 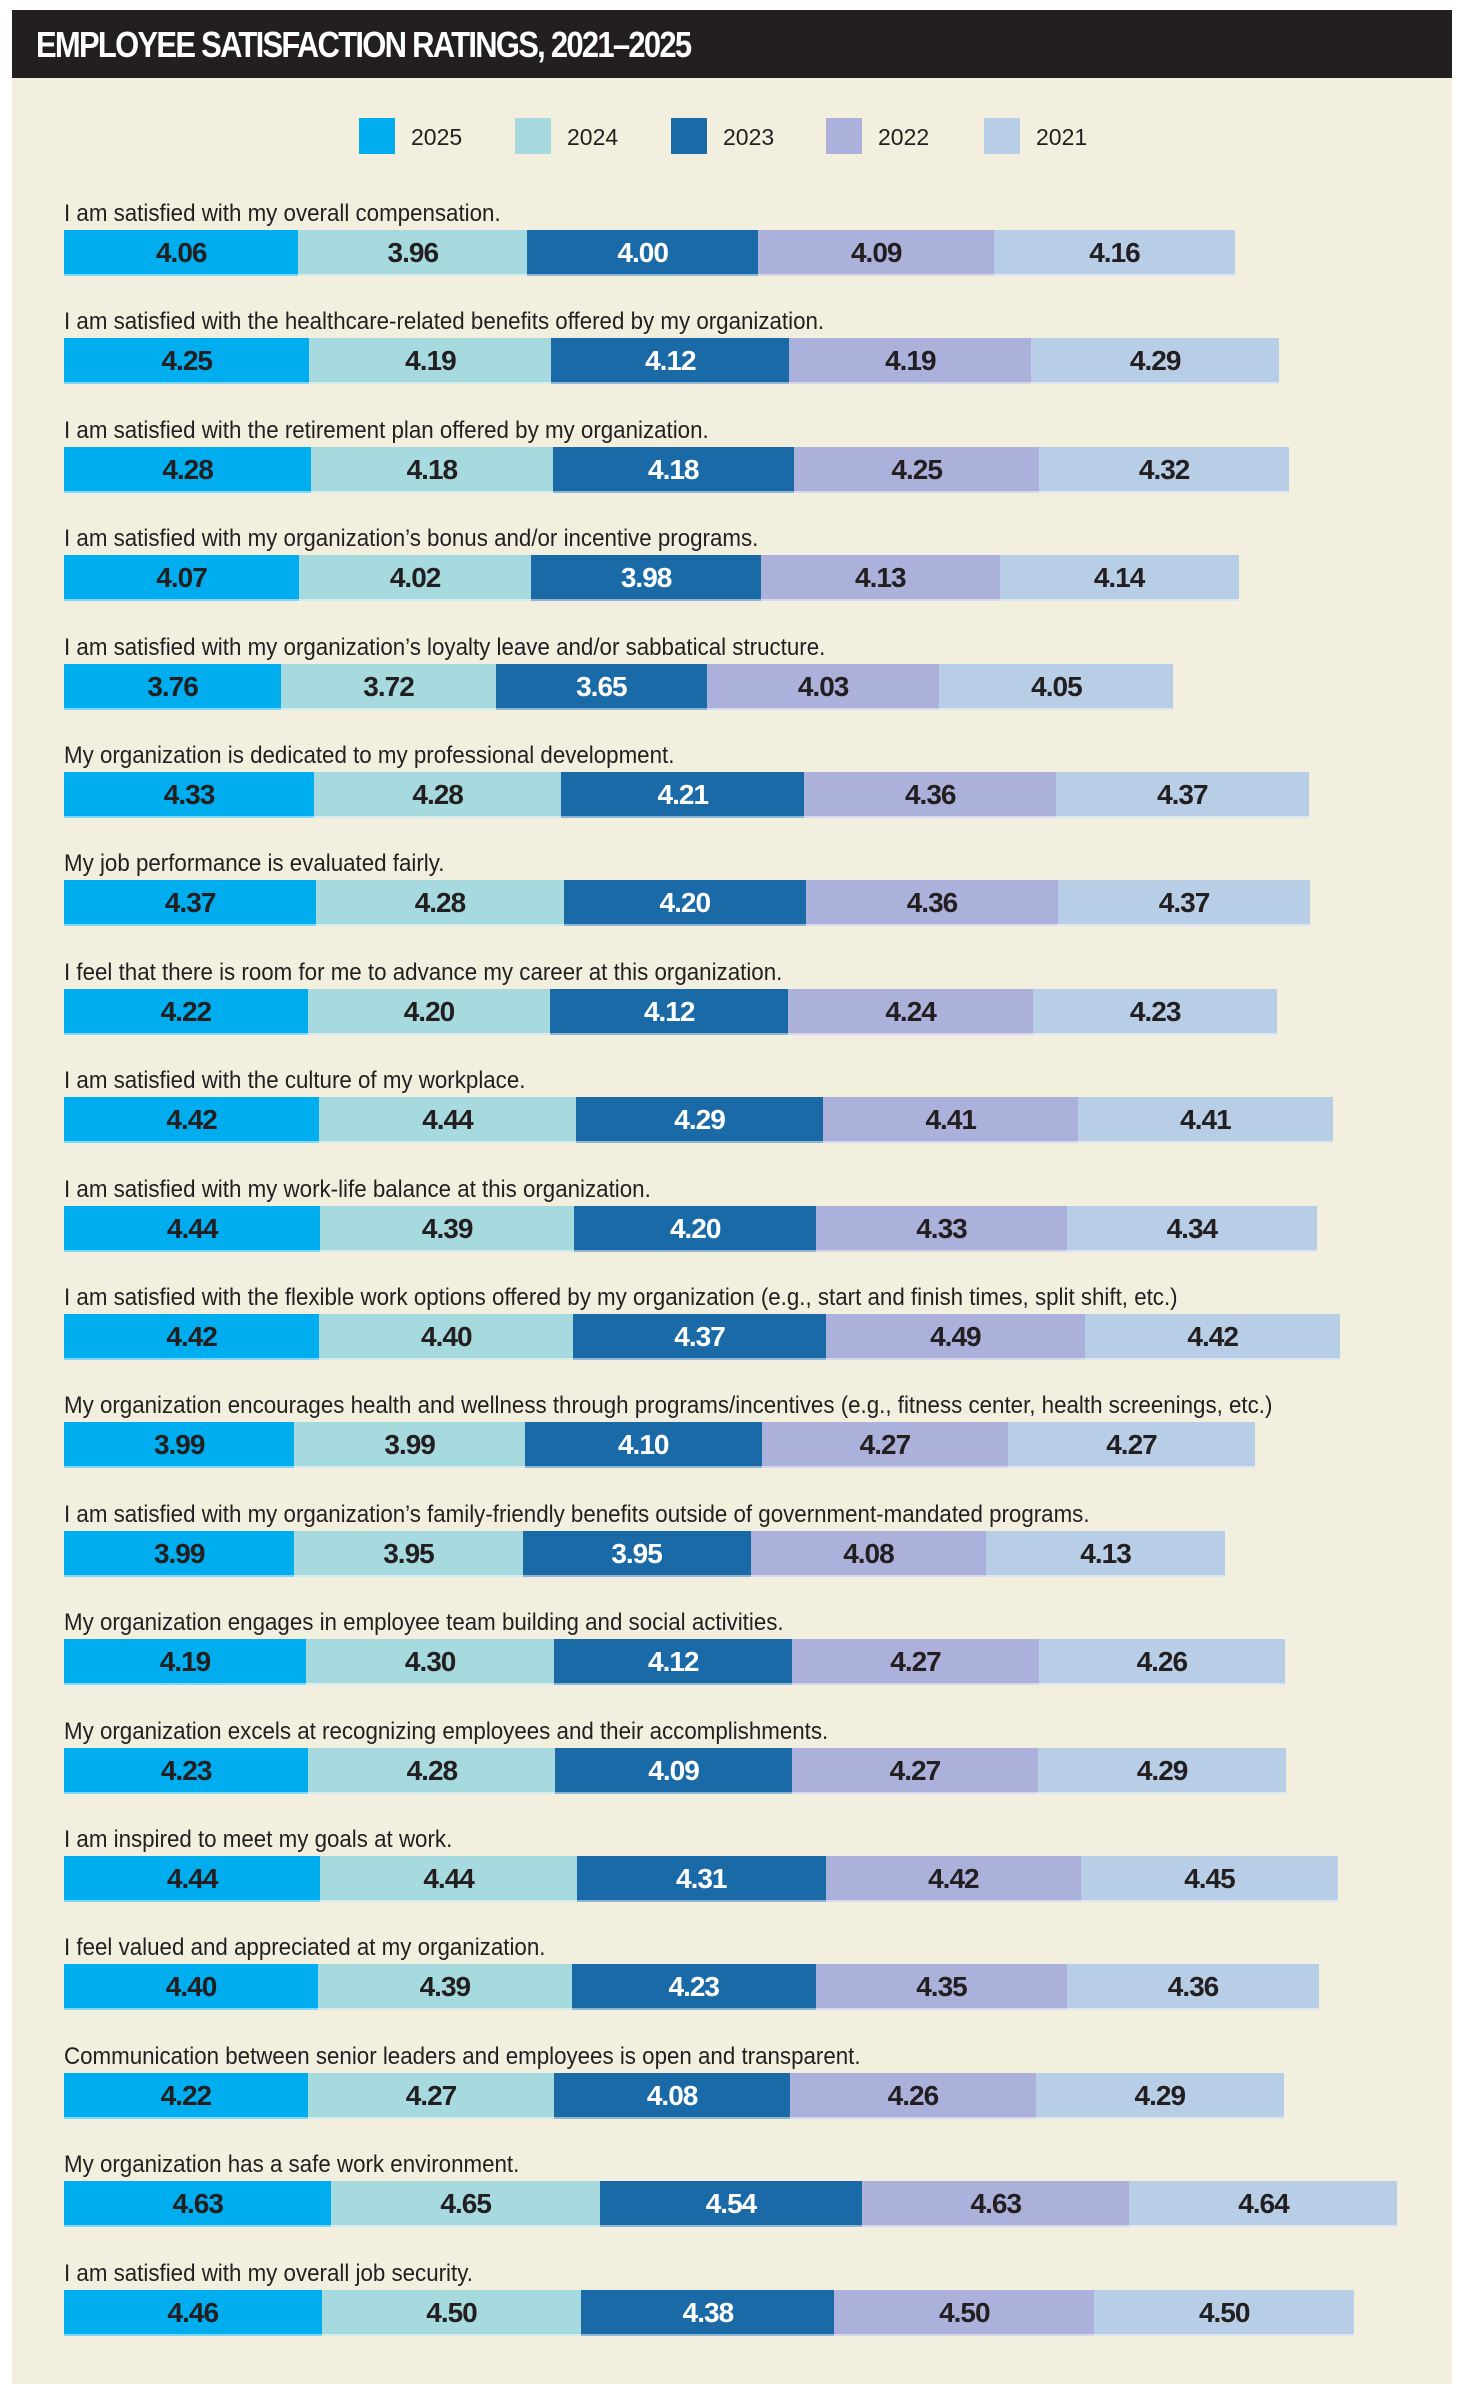 I want to click on bar-segment-2023: 3.95, so click(x=636, y=1553).